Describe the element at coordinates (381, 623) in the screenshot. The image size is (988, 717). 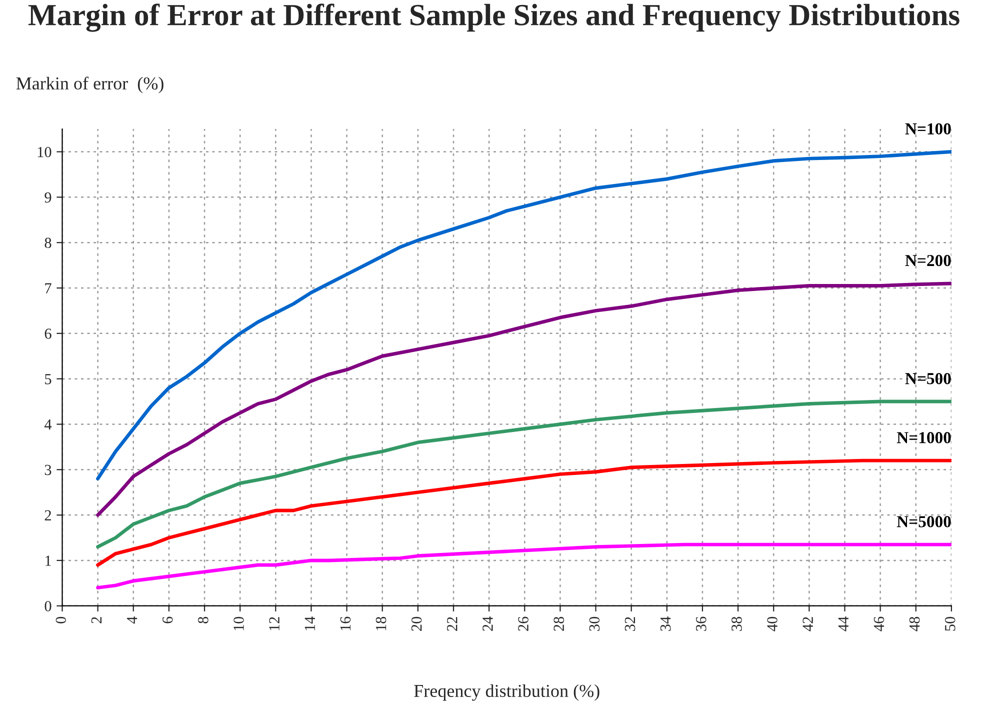
I see `x-tick-label: 18` at that location.